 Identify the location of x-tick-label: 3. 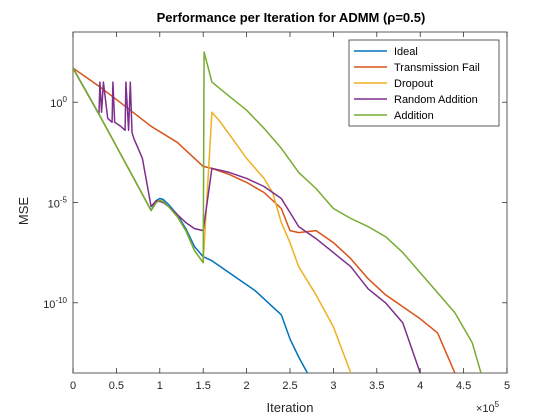
(333, 386).